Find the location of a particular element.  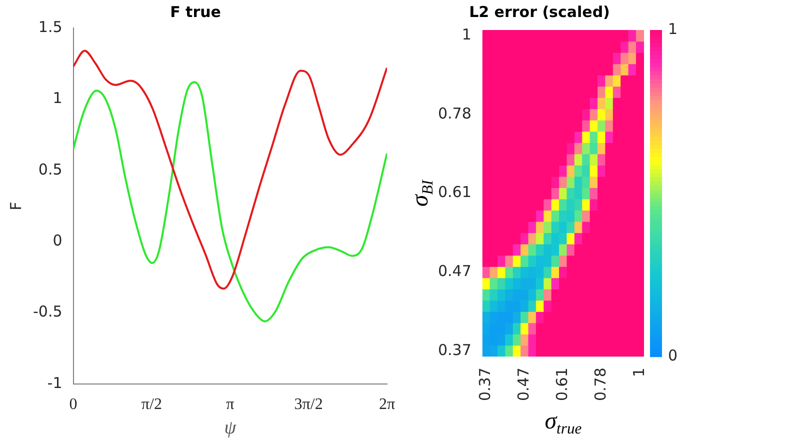

y-axis-title: F is located at coordinates (15, 206).